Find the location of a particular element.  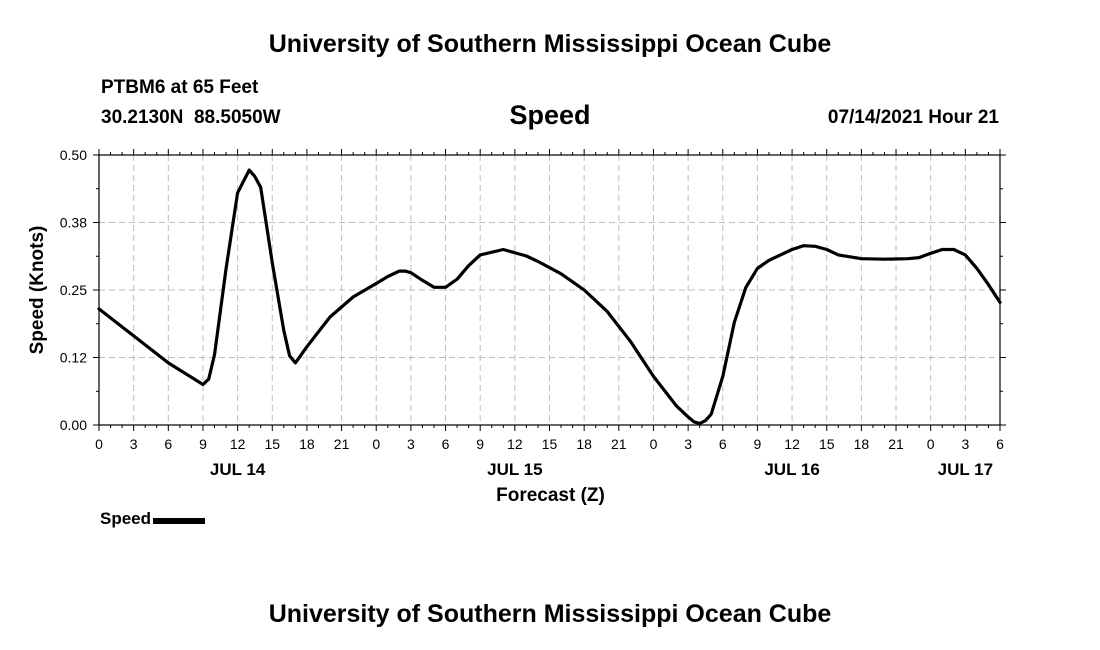

legend-label: Speed is located at coordinates (126, 518).